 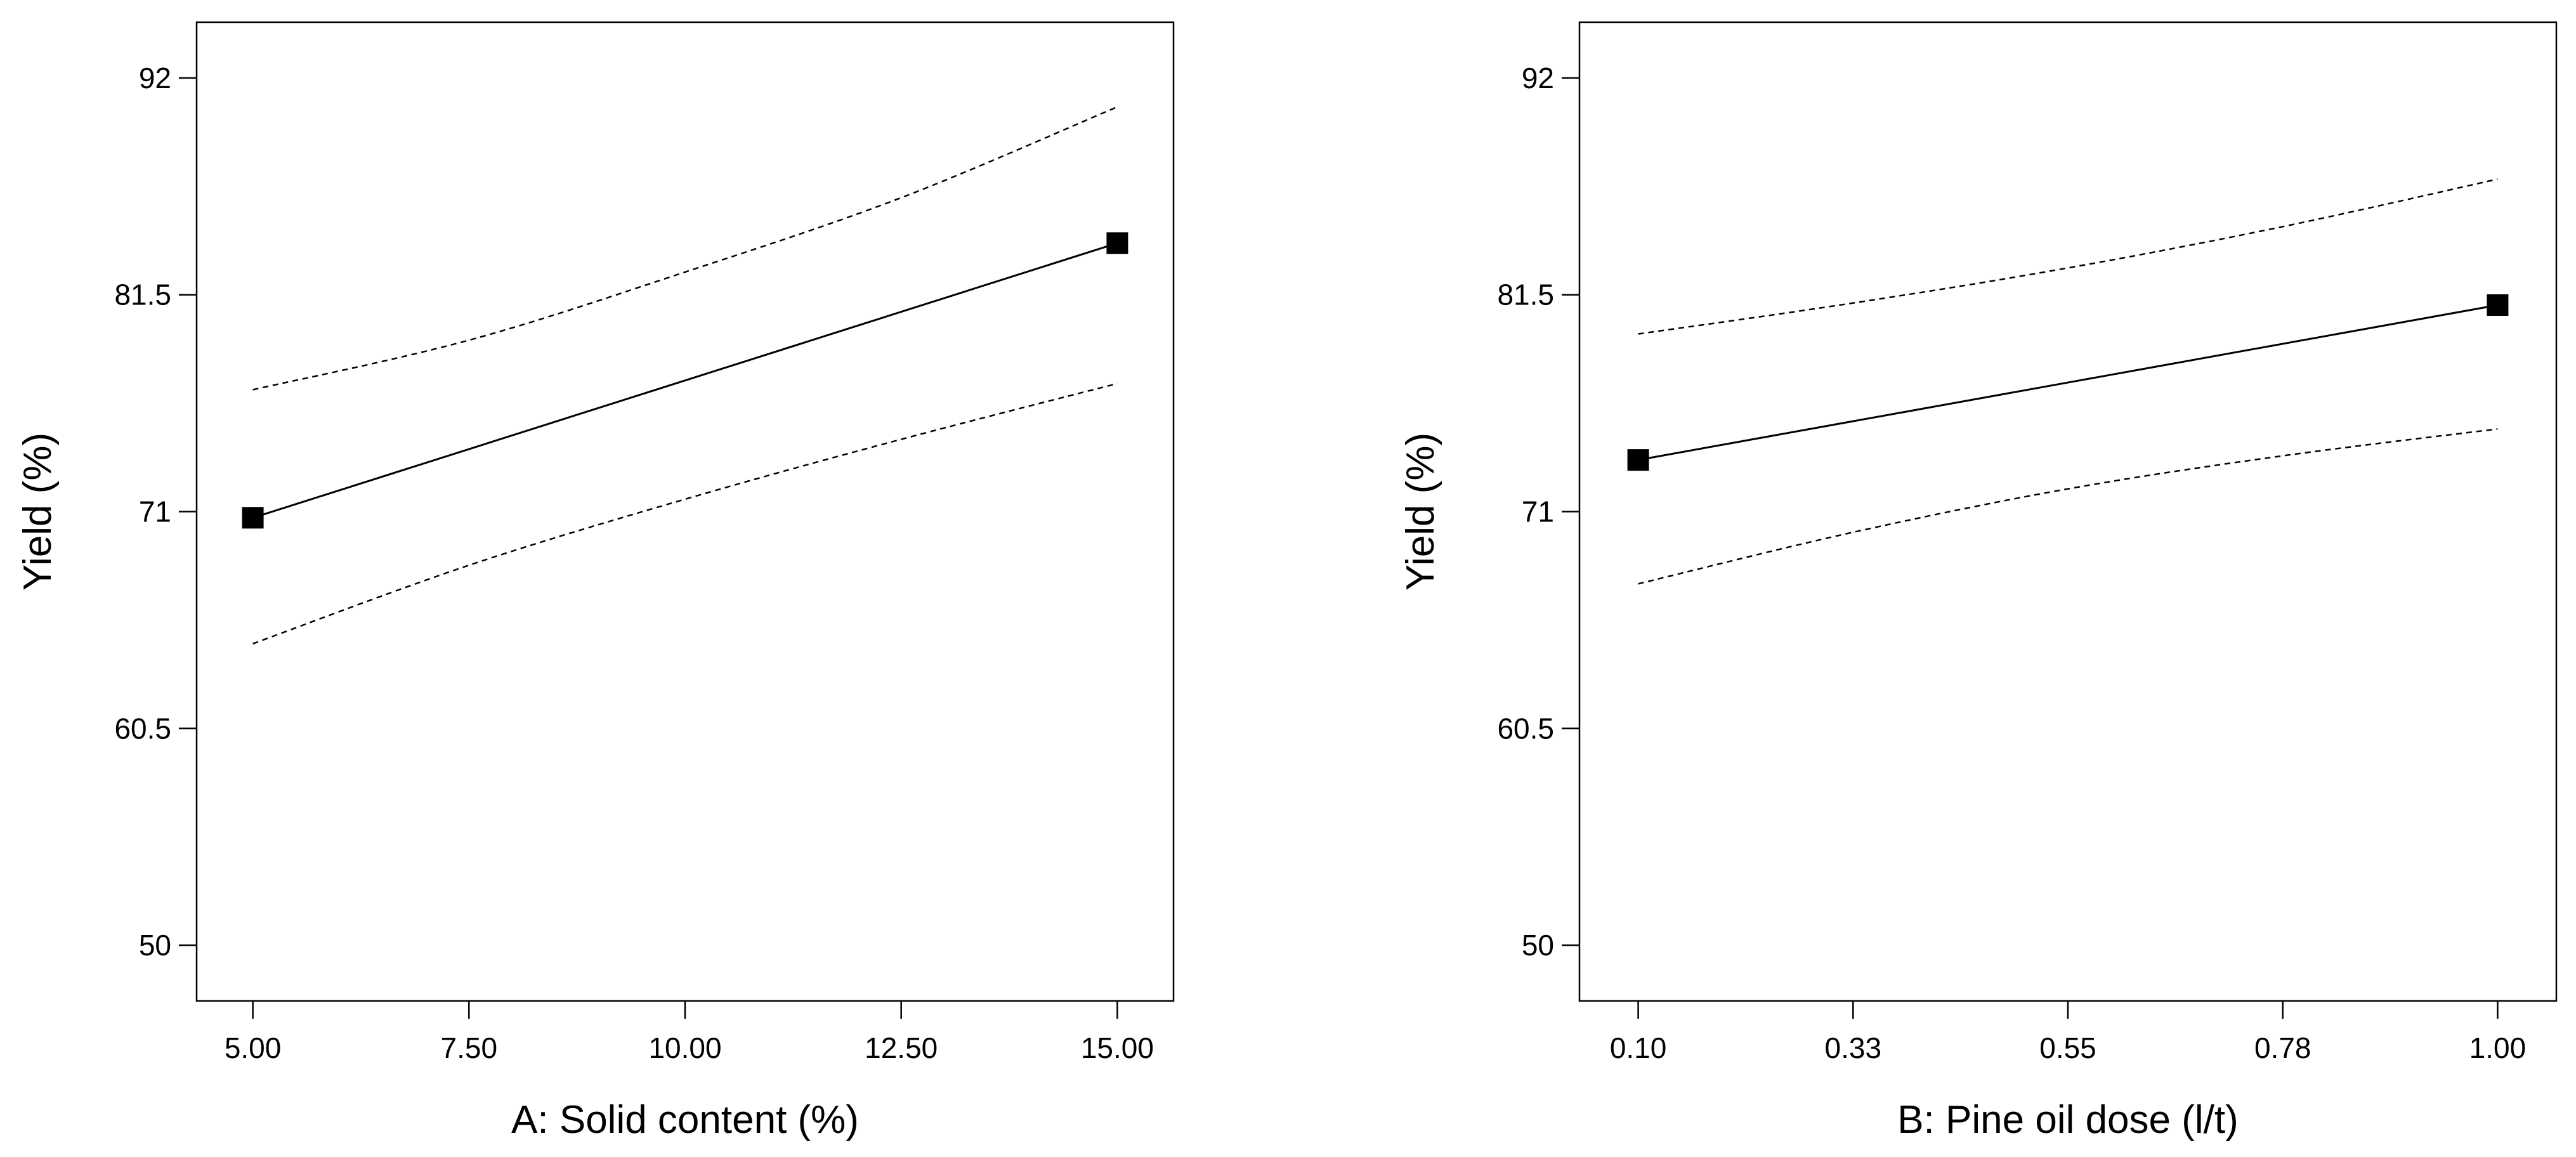 What do you see at coordinates (2498, 1048) in the screenshot?
I see `x-tick-label: 1.00` at bounding box center [2498, 1048].